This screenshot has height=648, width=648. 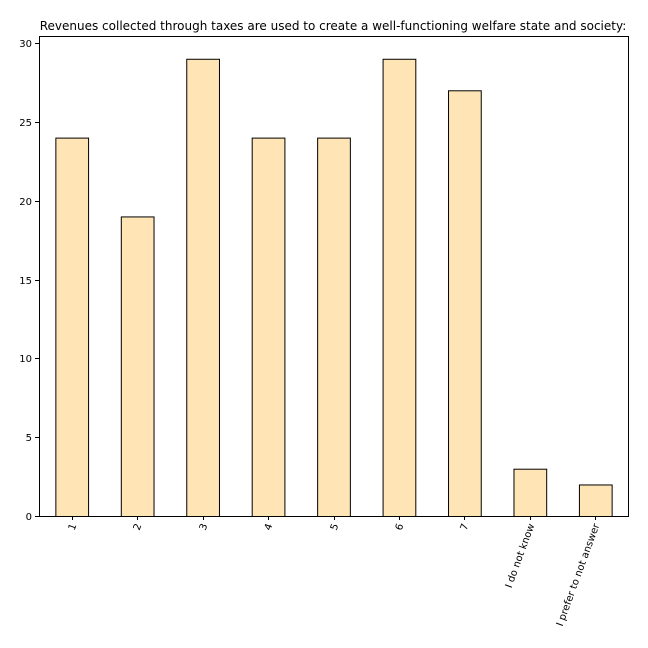 I want to click on y-tick-label: 0, so click(x=29, y=517).